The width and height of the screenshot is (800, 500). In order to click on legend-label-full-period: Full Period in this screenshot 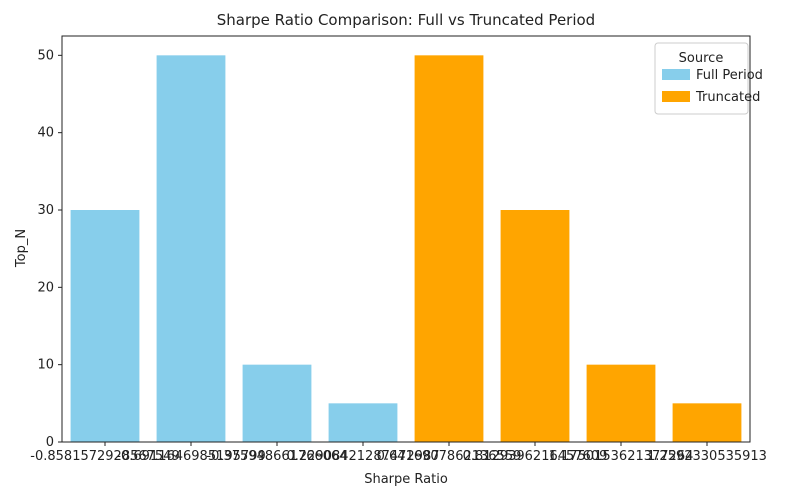, I will do `click(729, 75)`.